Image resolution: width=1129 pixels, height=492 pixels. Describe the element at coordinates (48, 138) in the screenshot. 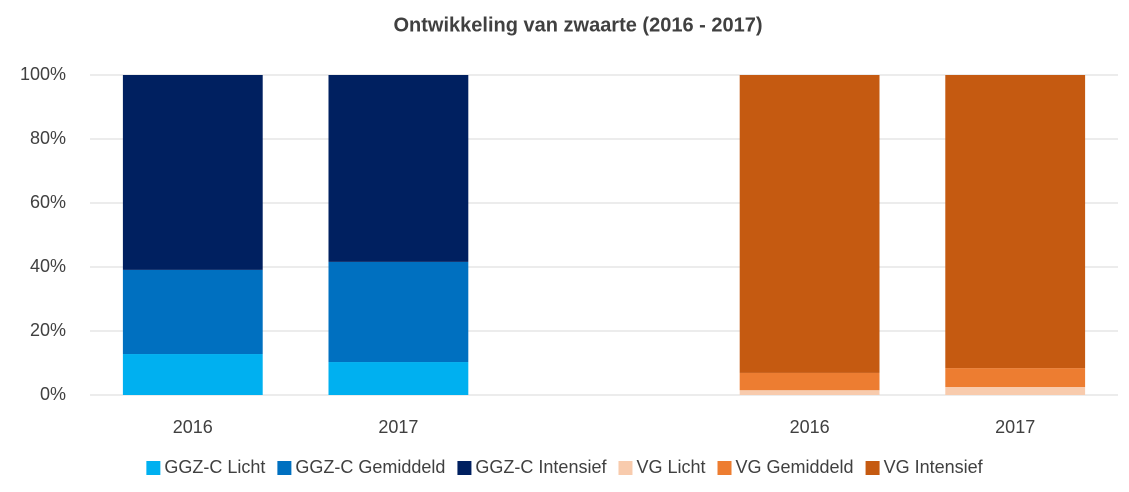

I see `y-tick-label: 80%` at that location.